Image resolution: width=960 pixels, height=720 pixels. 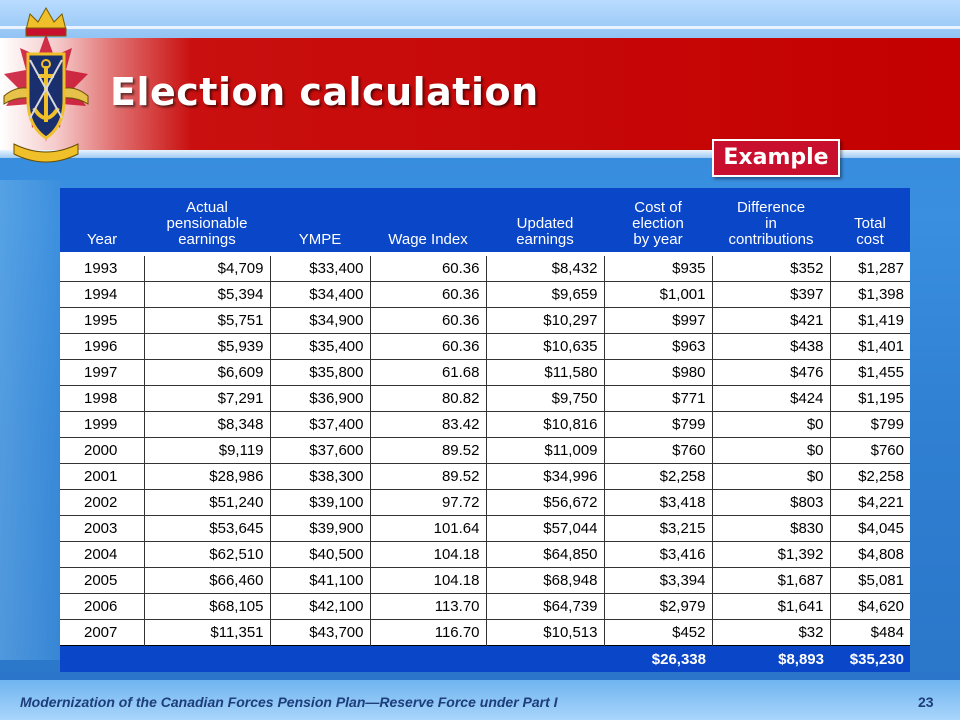 What do you see at coordinates (771, 267) in the screenshot?
I see `table-cell: $352` at bounding box center [771, 267].